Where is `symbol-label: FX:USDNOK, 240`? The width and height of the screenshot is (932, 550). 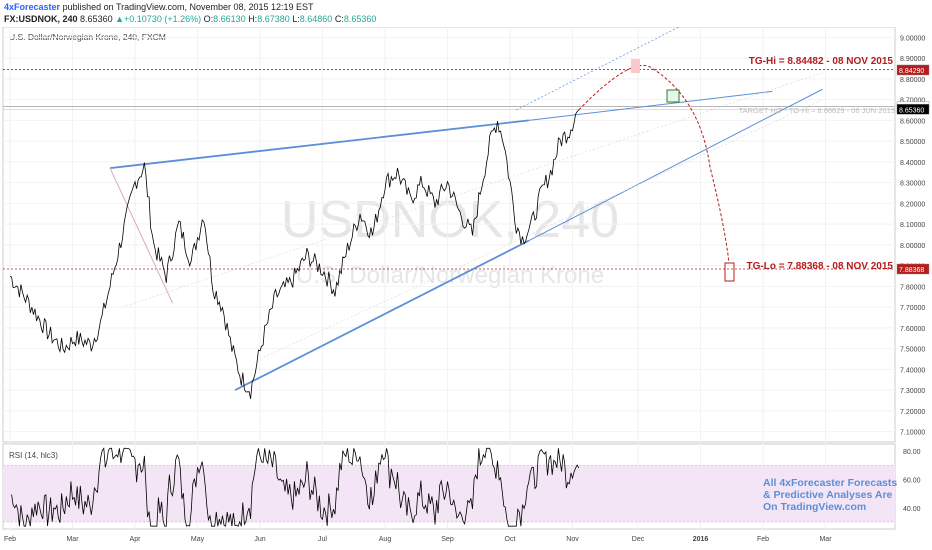
symbol-label: FX:USDNOK, 240 is located at coordinates (41, 19).